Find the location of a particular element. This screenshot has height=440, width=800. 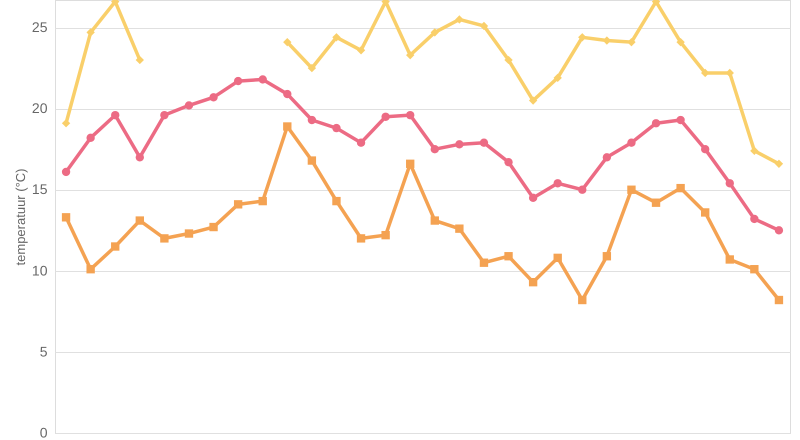

y-tick-label: 15 is located at coordinates (40, 189).